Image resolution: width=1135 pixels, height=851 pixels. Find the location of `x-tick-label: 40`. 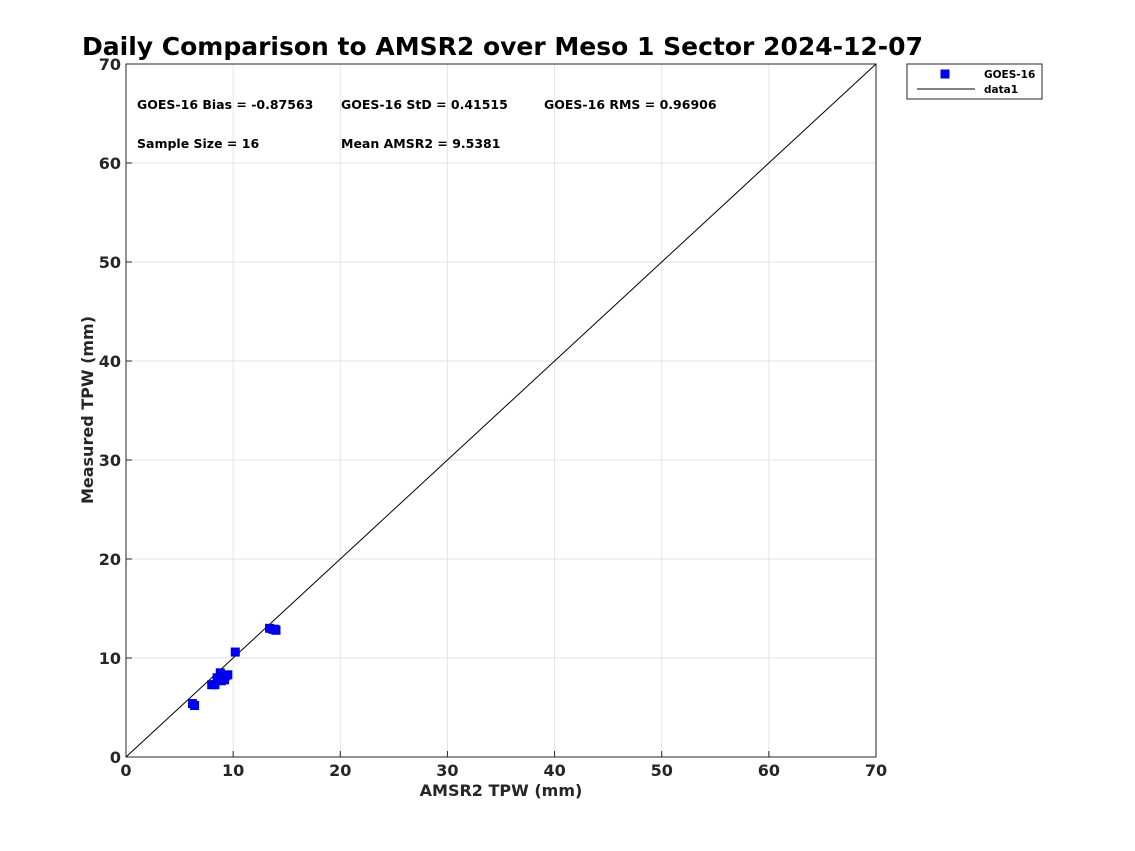

x-tick-label: 40 is located at coordinates (554, 770).